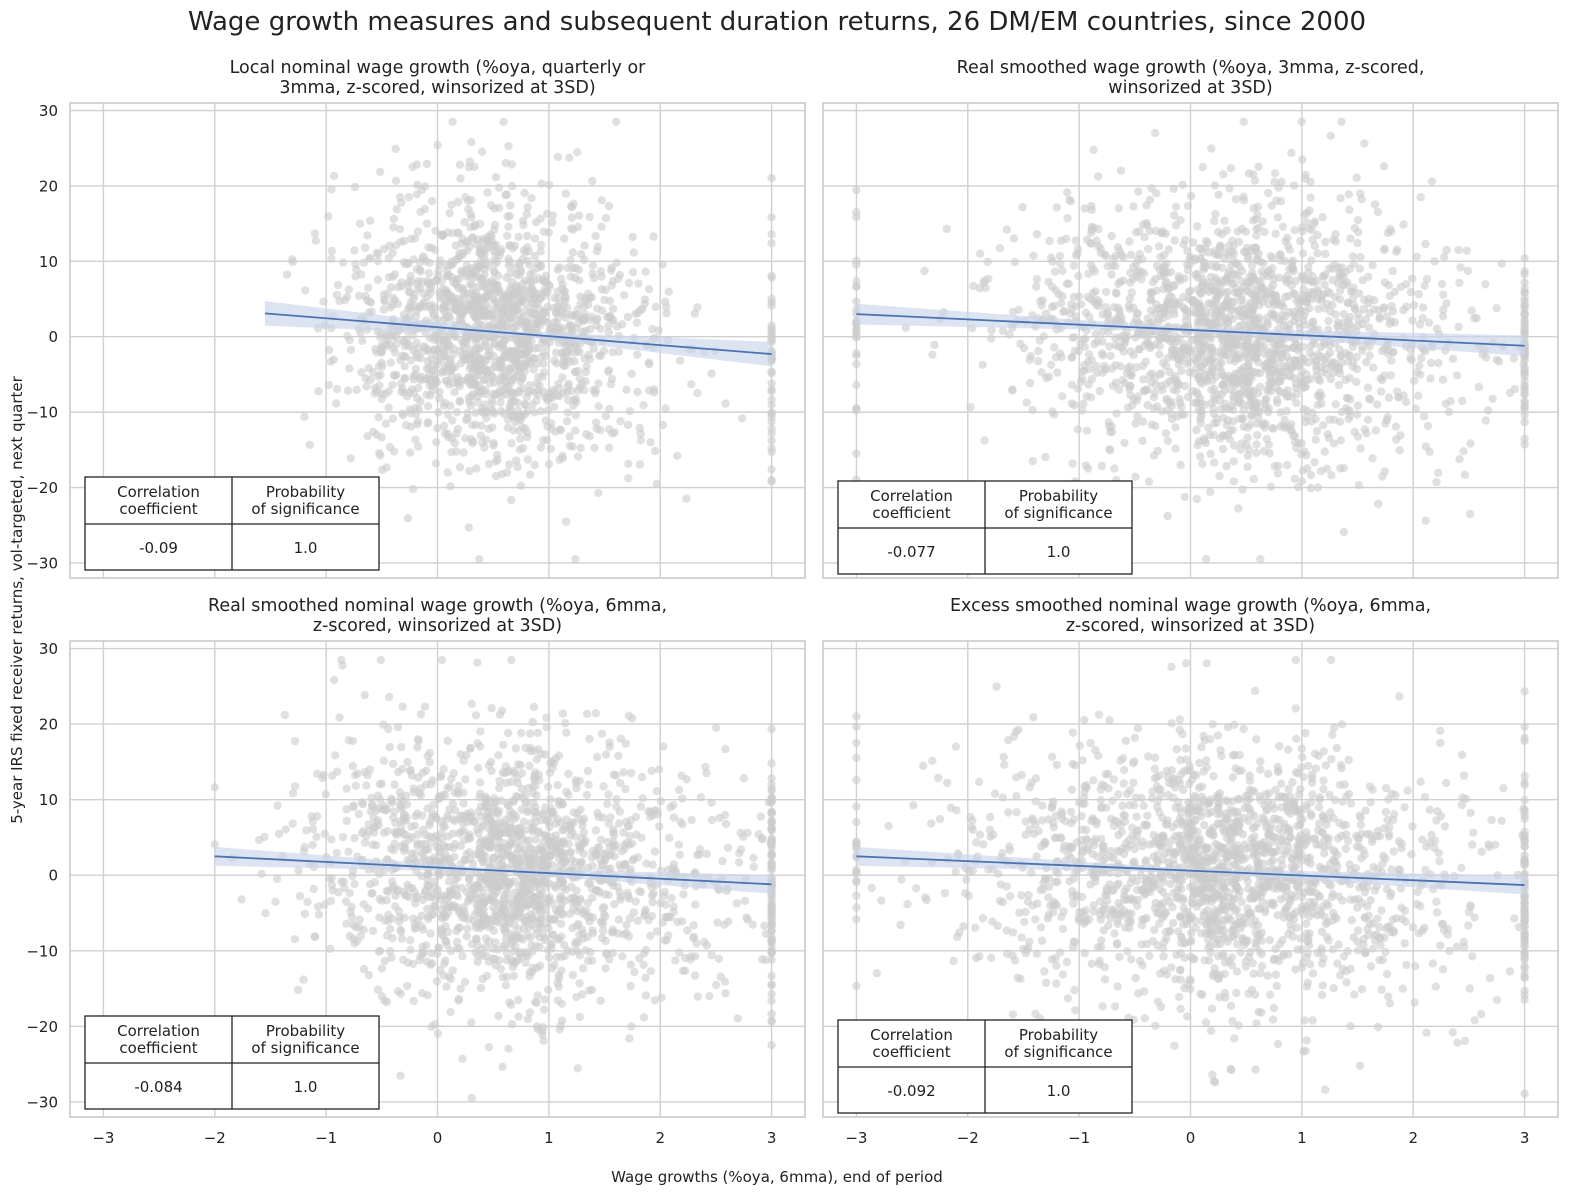  I want to click on y-tick-label: −20, so click(42, 488).